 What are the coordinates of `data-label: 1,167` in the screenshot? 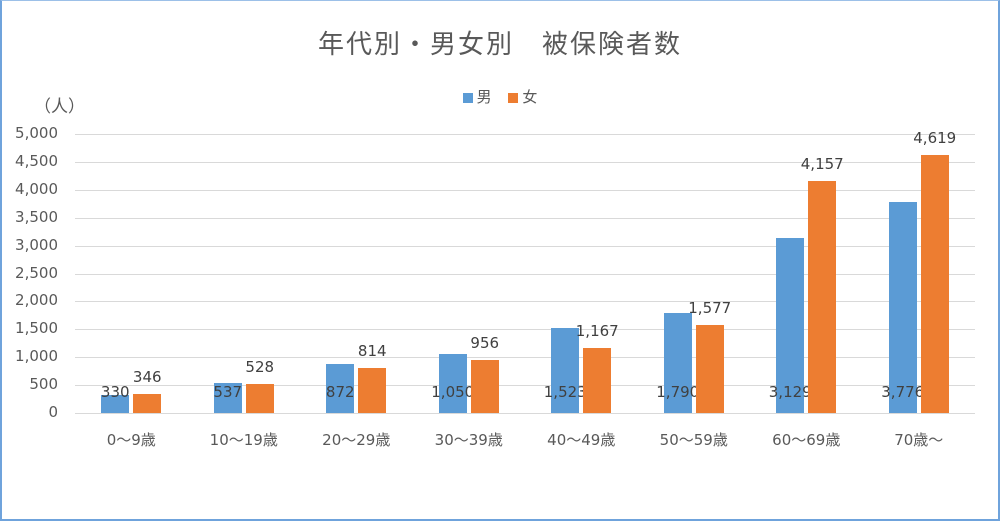 It's located at (597, 330).